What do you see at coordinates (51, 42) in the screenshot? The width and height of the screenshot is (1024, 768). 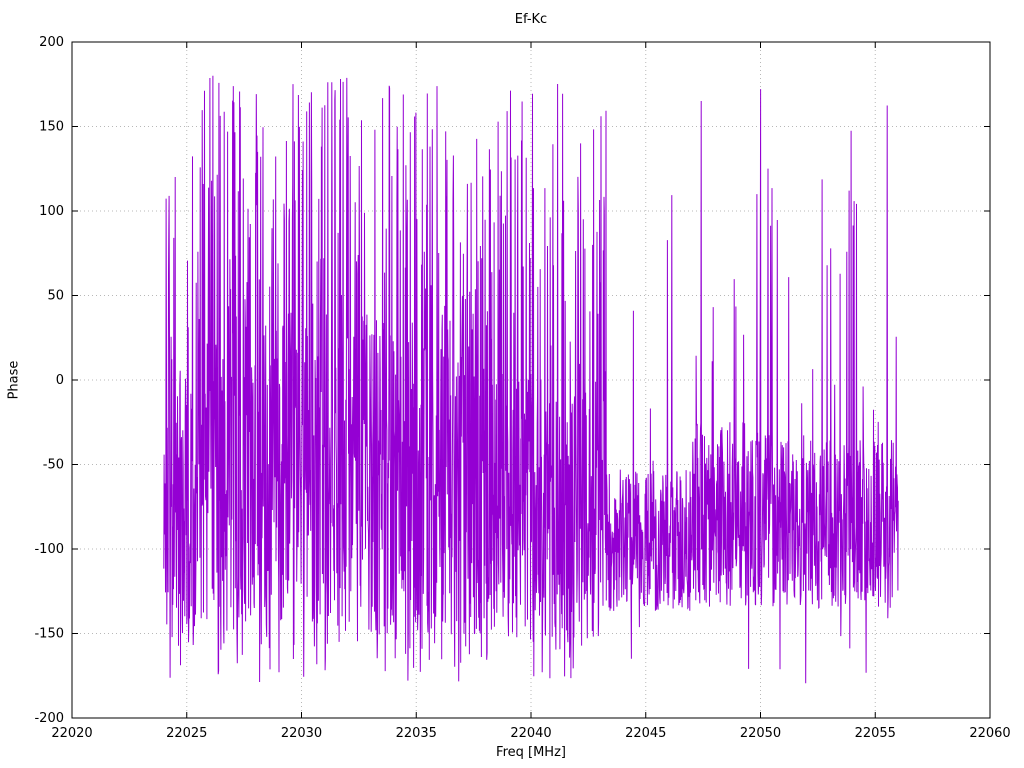 I see `y-tick-label: 200` at bounding box center [51, 42].